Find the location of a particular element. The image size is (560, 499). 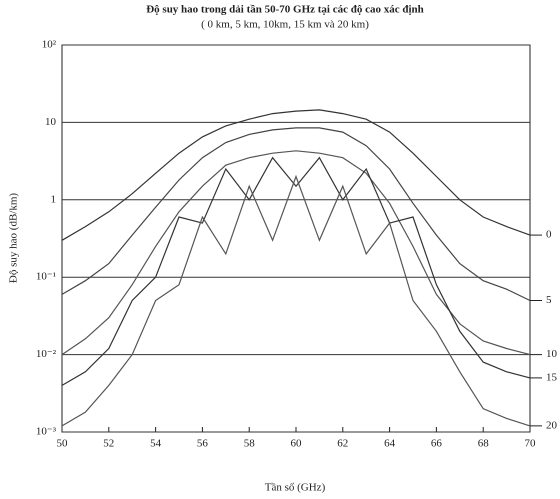

x-tick-label: 54 is located at coordinates (156, 444).